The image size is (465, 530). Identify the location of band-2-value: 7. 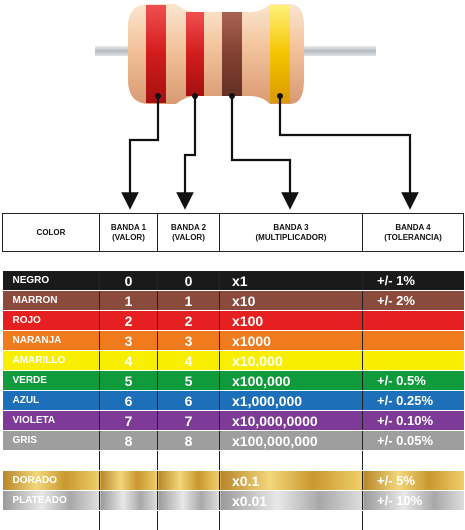
(189, 420).